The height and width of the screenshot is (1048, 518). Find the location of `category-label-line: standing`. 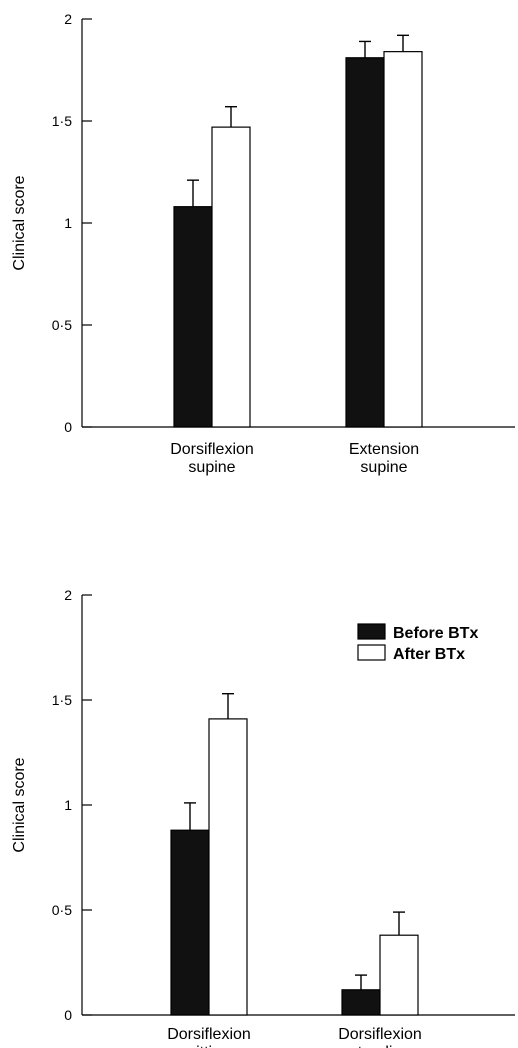

category-label-line: standing is located at coordinates (380, 1046).